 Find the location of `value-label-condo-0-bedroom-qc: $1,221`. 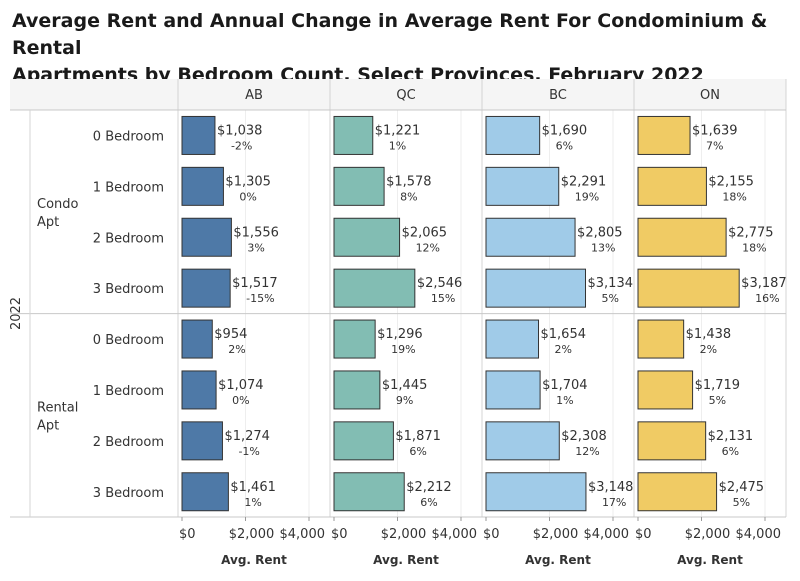

value-label-condo-0-bedroom-qc: $1,221 is located at coordinates (398, 130).